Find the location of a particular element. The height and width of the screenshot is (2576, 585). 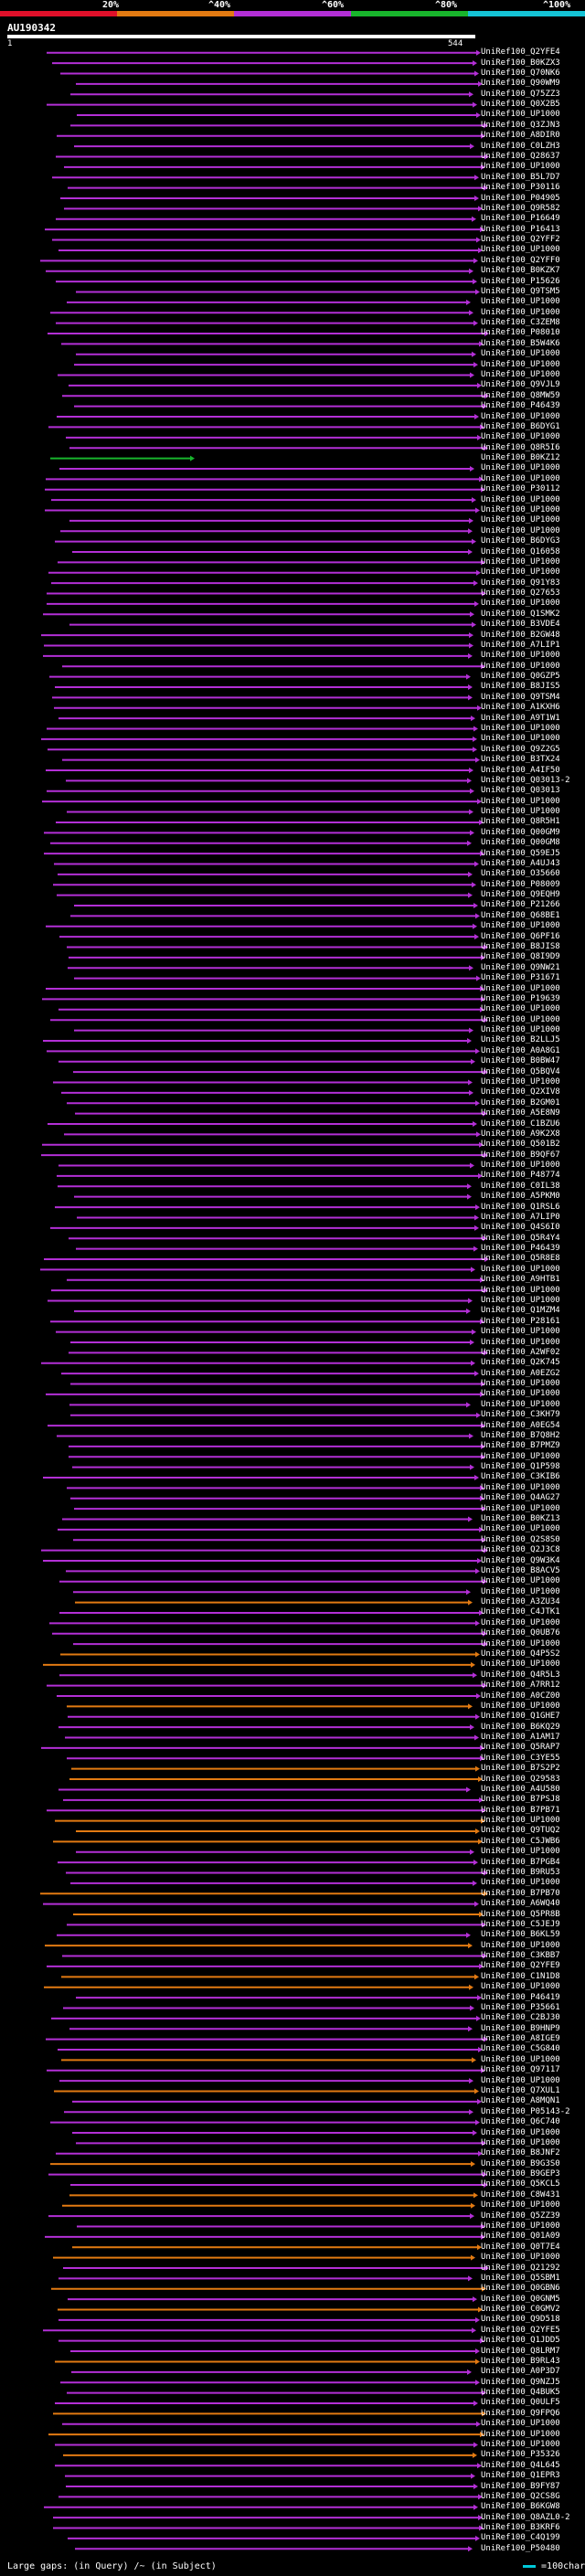

hit-label: UniRef100_Q27653 is located at coordinates (520, 593).